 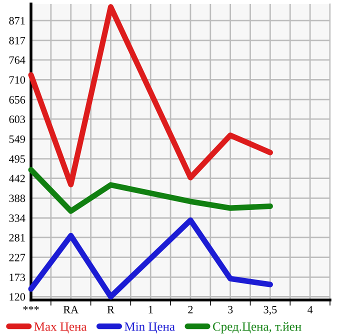 I want to click on y-tick-label: 120, so click(x=18, y=297).